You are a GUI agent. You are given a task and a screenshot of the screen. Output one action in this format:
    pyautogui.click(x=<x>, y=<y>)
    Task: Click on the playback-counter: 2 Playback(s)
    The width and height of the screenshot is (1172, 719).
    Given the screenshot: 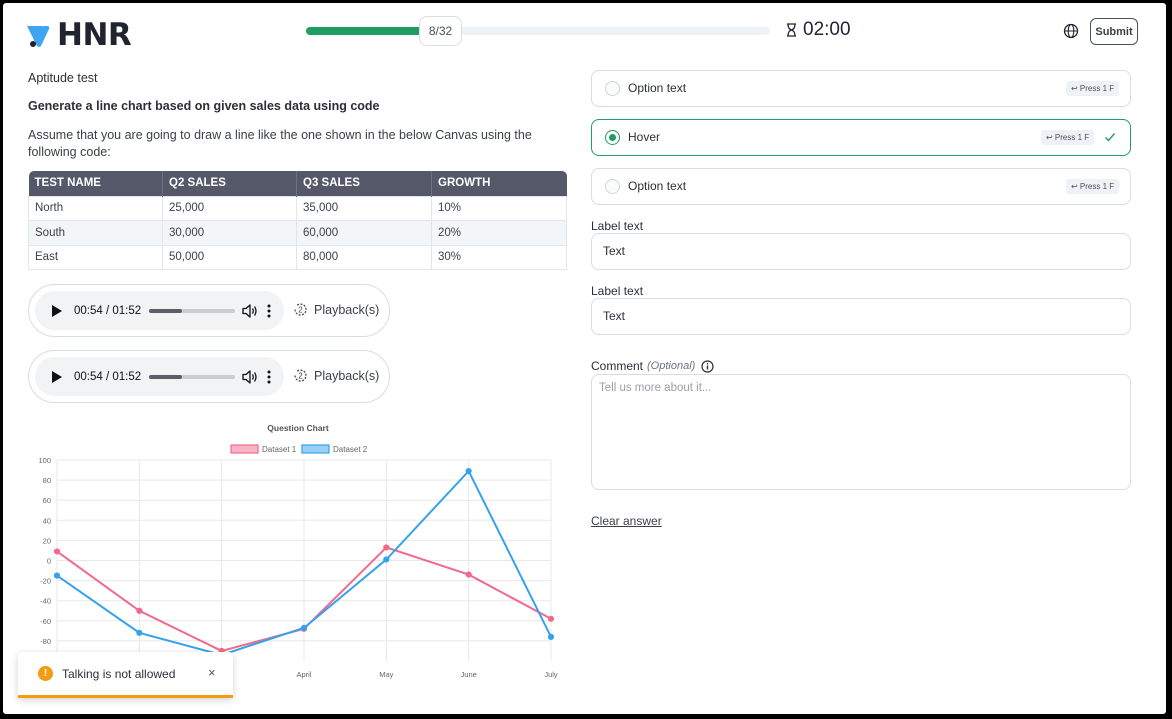 What is the action you would take?
    pyautogui.click(x=335, y=375)
    